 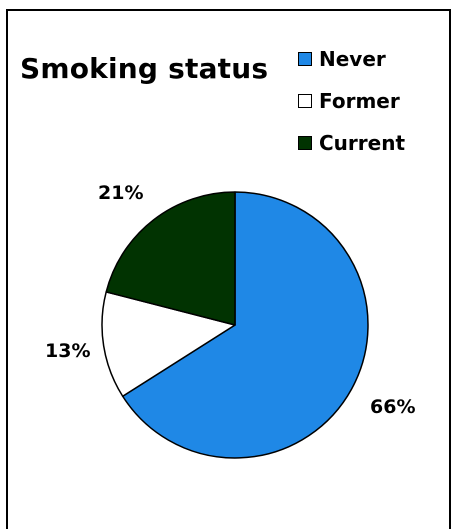 I want to click on legend-label-never: Never, so click(x=352, y=59).